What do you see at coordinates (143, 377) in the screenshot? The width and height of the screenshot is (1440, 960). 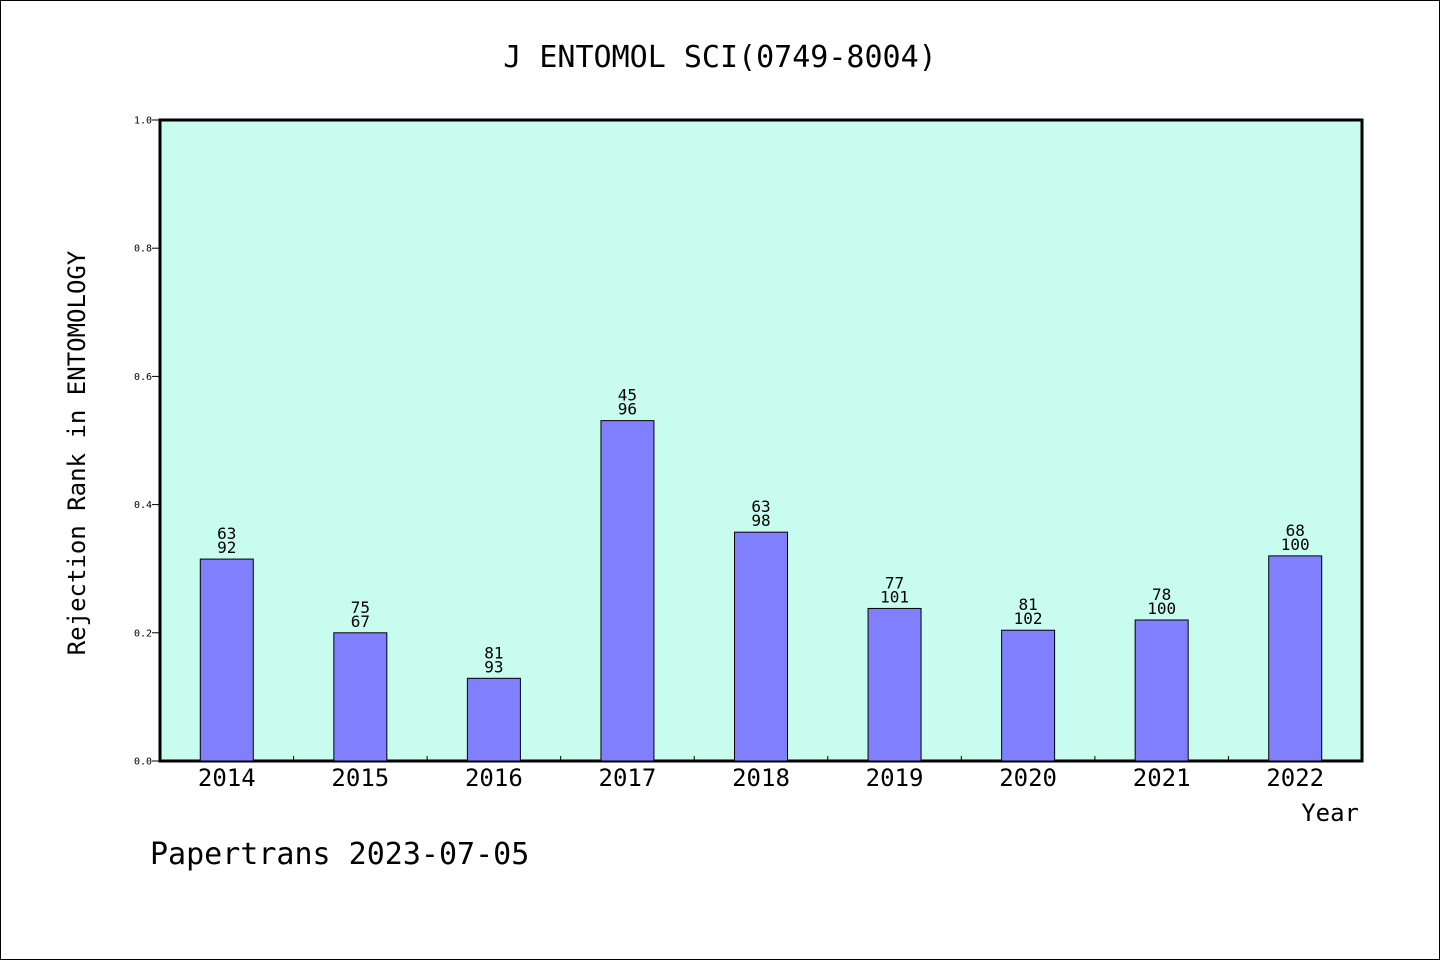 I see `y-tick-label: 0.6` at bounding box center [143, 377].